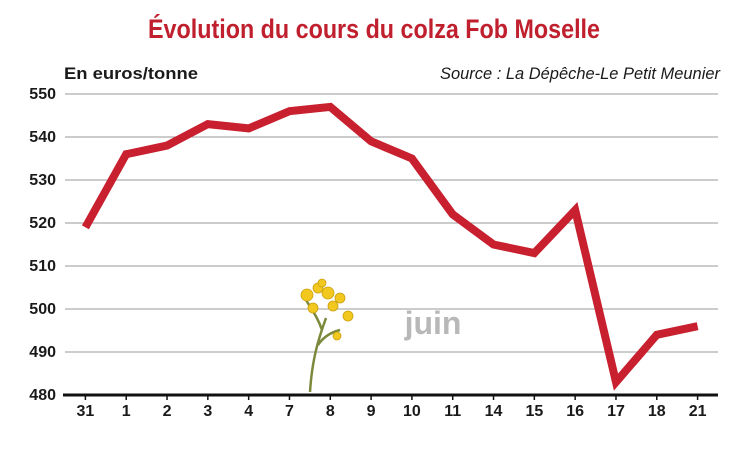  What do you see at coordinates (42, 266) in the screenshot?
I see `y-tick-label: 510` at bounding box center [42, 266].